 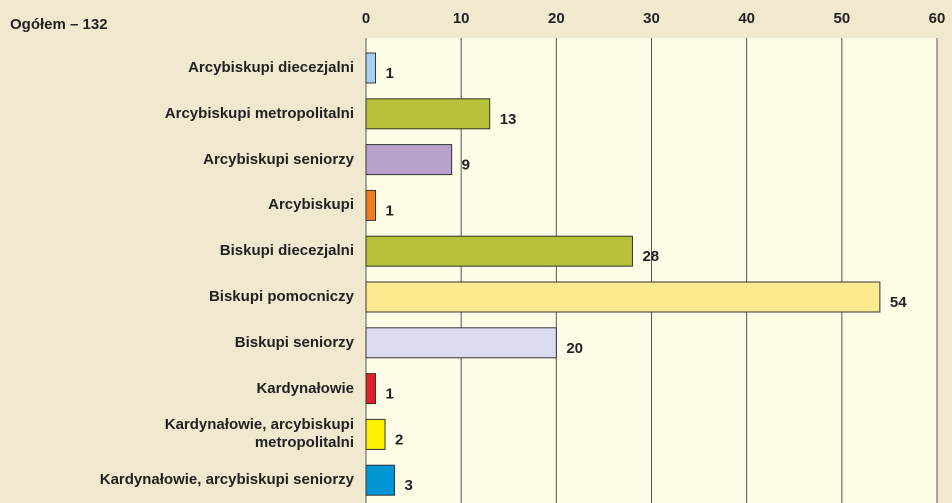 What do you see at coordinates (898, 302) in the screenshot?
I see `data-label: 54` at bounding box center [898, 302].